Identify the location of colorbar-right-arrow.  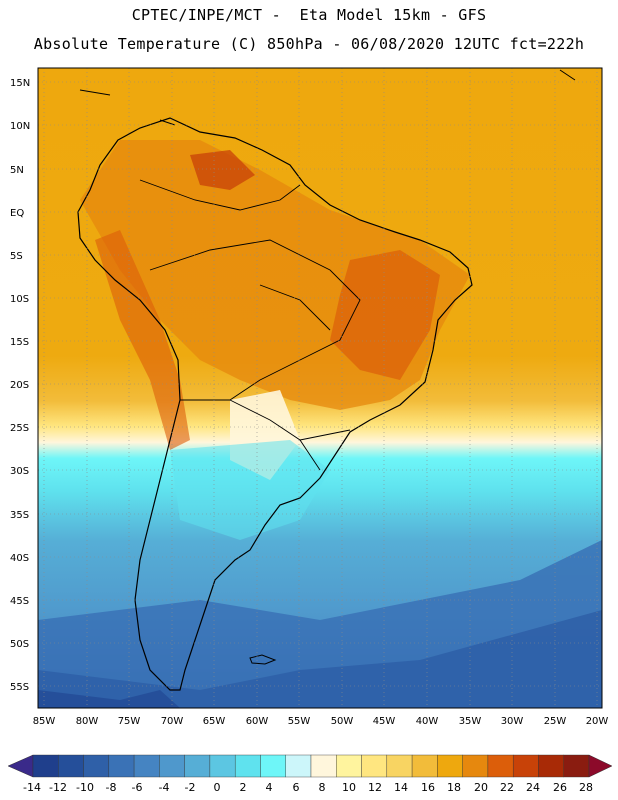
(600, 766).